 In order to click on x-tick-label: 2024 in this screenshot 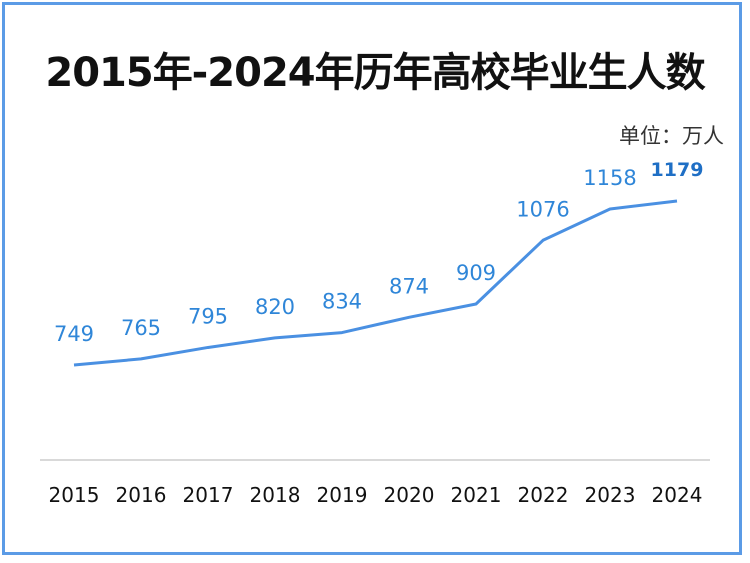, I will do `click(677, 495)`.